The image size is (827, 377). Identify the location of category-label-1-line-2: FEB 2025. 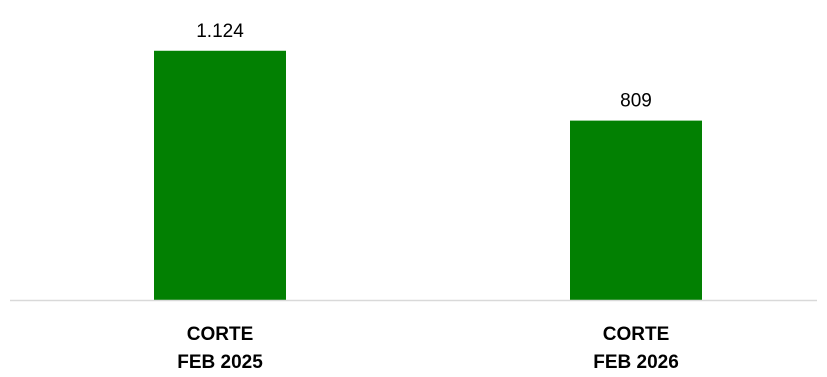
(220, 362).